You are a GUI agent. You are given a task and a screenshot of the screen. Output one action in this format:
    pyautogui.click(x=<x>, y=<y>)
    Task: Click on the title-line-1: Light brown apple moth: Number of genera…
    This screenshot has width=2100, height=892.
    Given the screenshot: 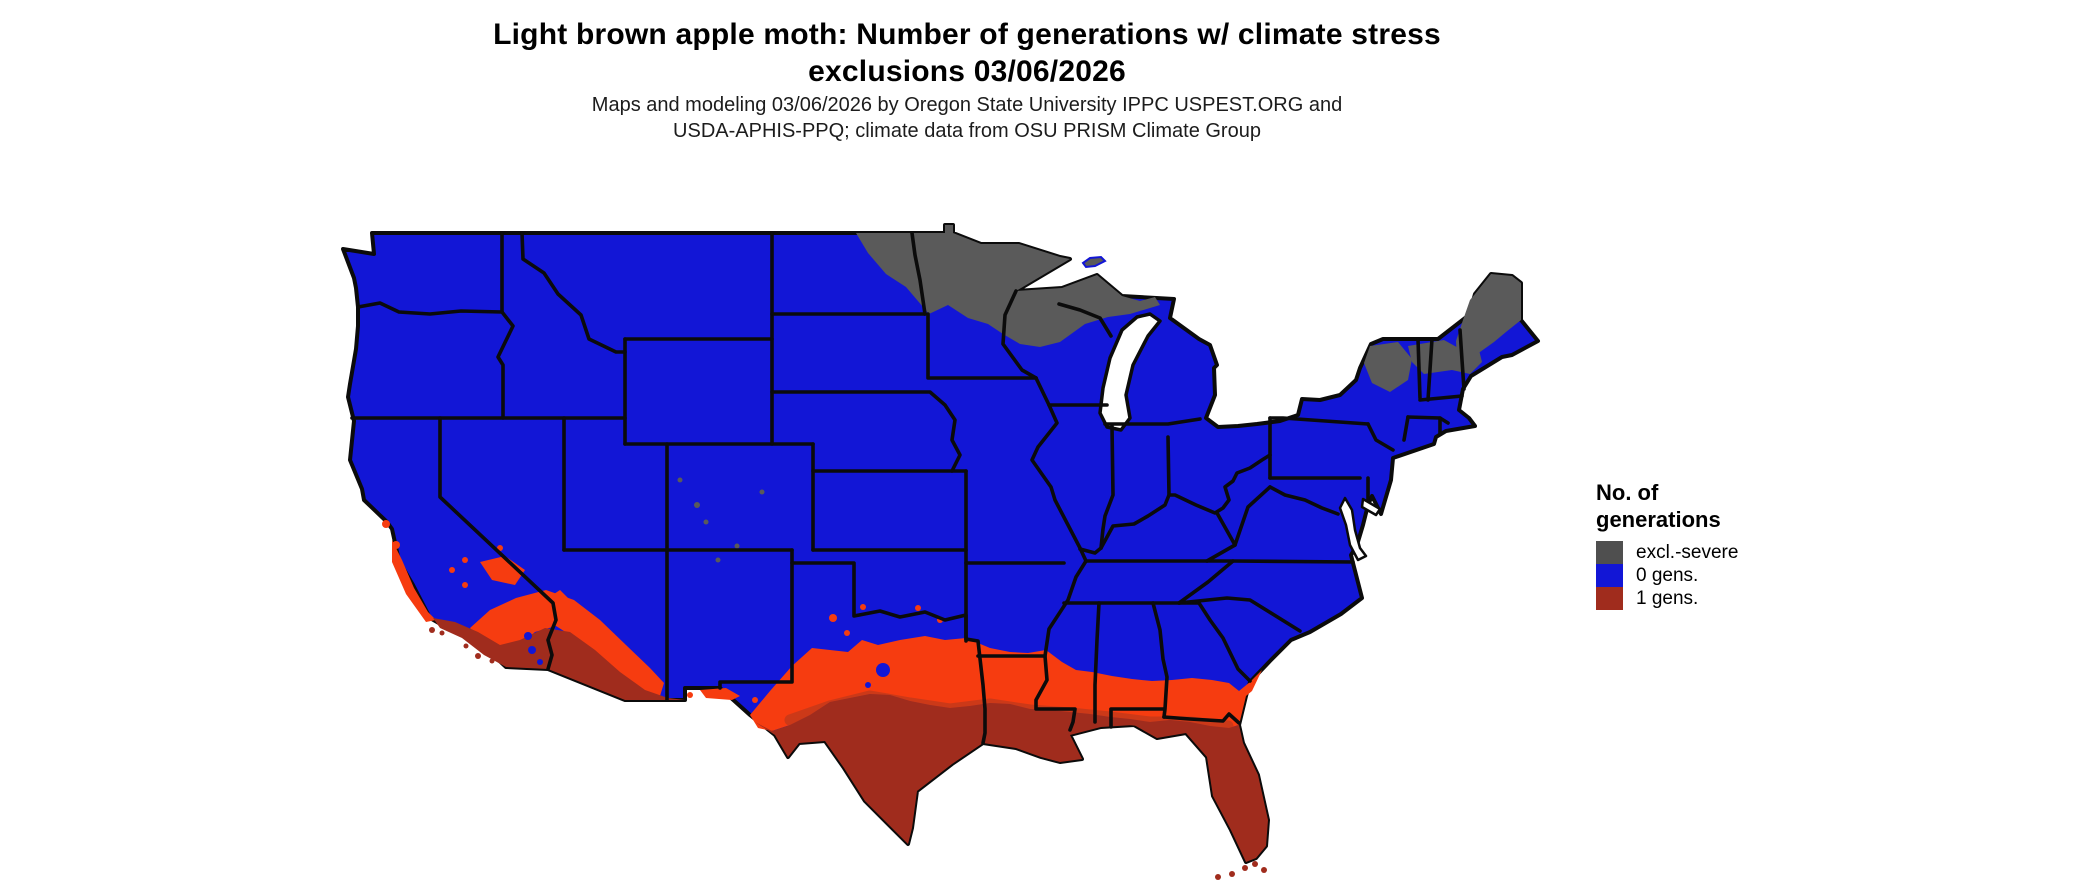 What is the action you would take?
    pyautogui.click(x=967, y=34)
    